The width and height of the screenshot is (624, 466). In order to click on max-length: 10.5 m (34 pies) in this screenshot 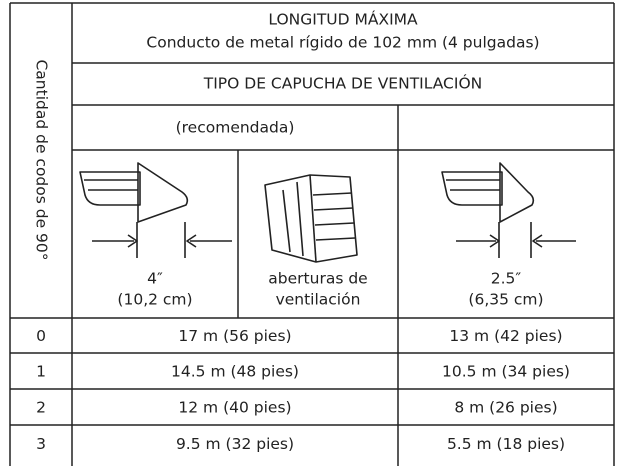, I will do `click(506, 372)`.